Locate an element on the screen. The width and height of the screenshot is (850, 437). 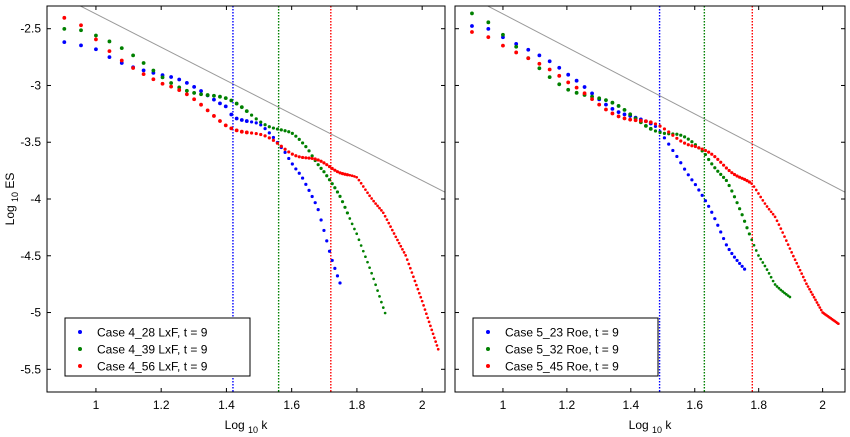
y-axis-label-var: ES is located at coordinates (10, 182).